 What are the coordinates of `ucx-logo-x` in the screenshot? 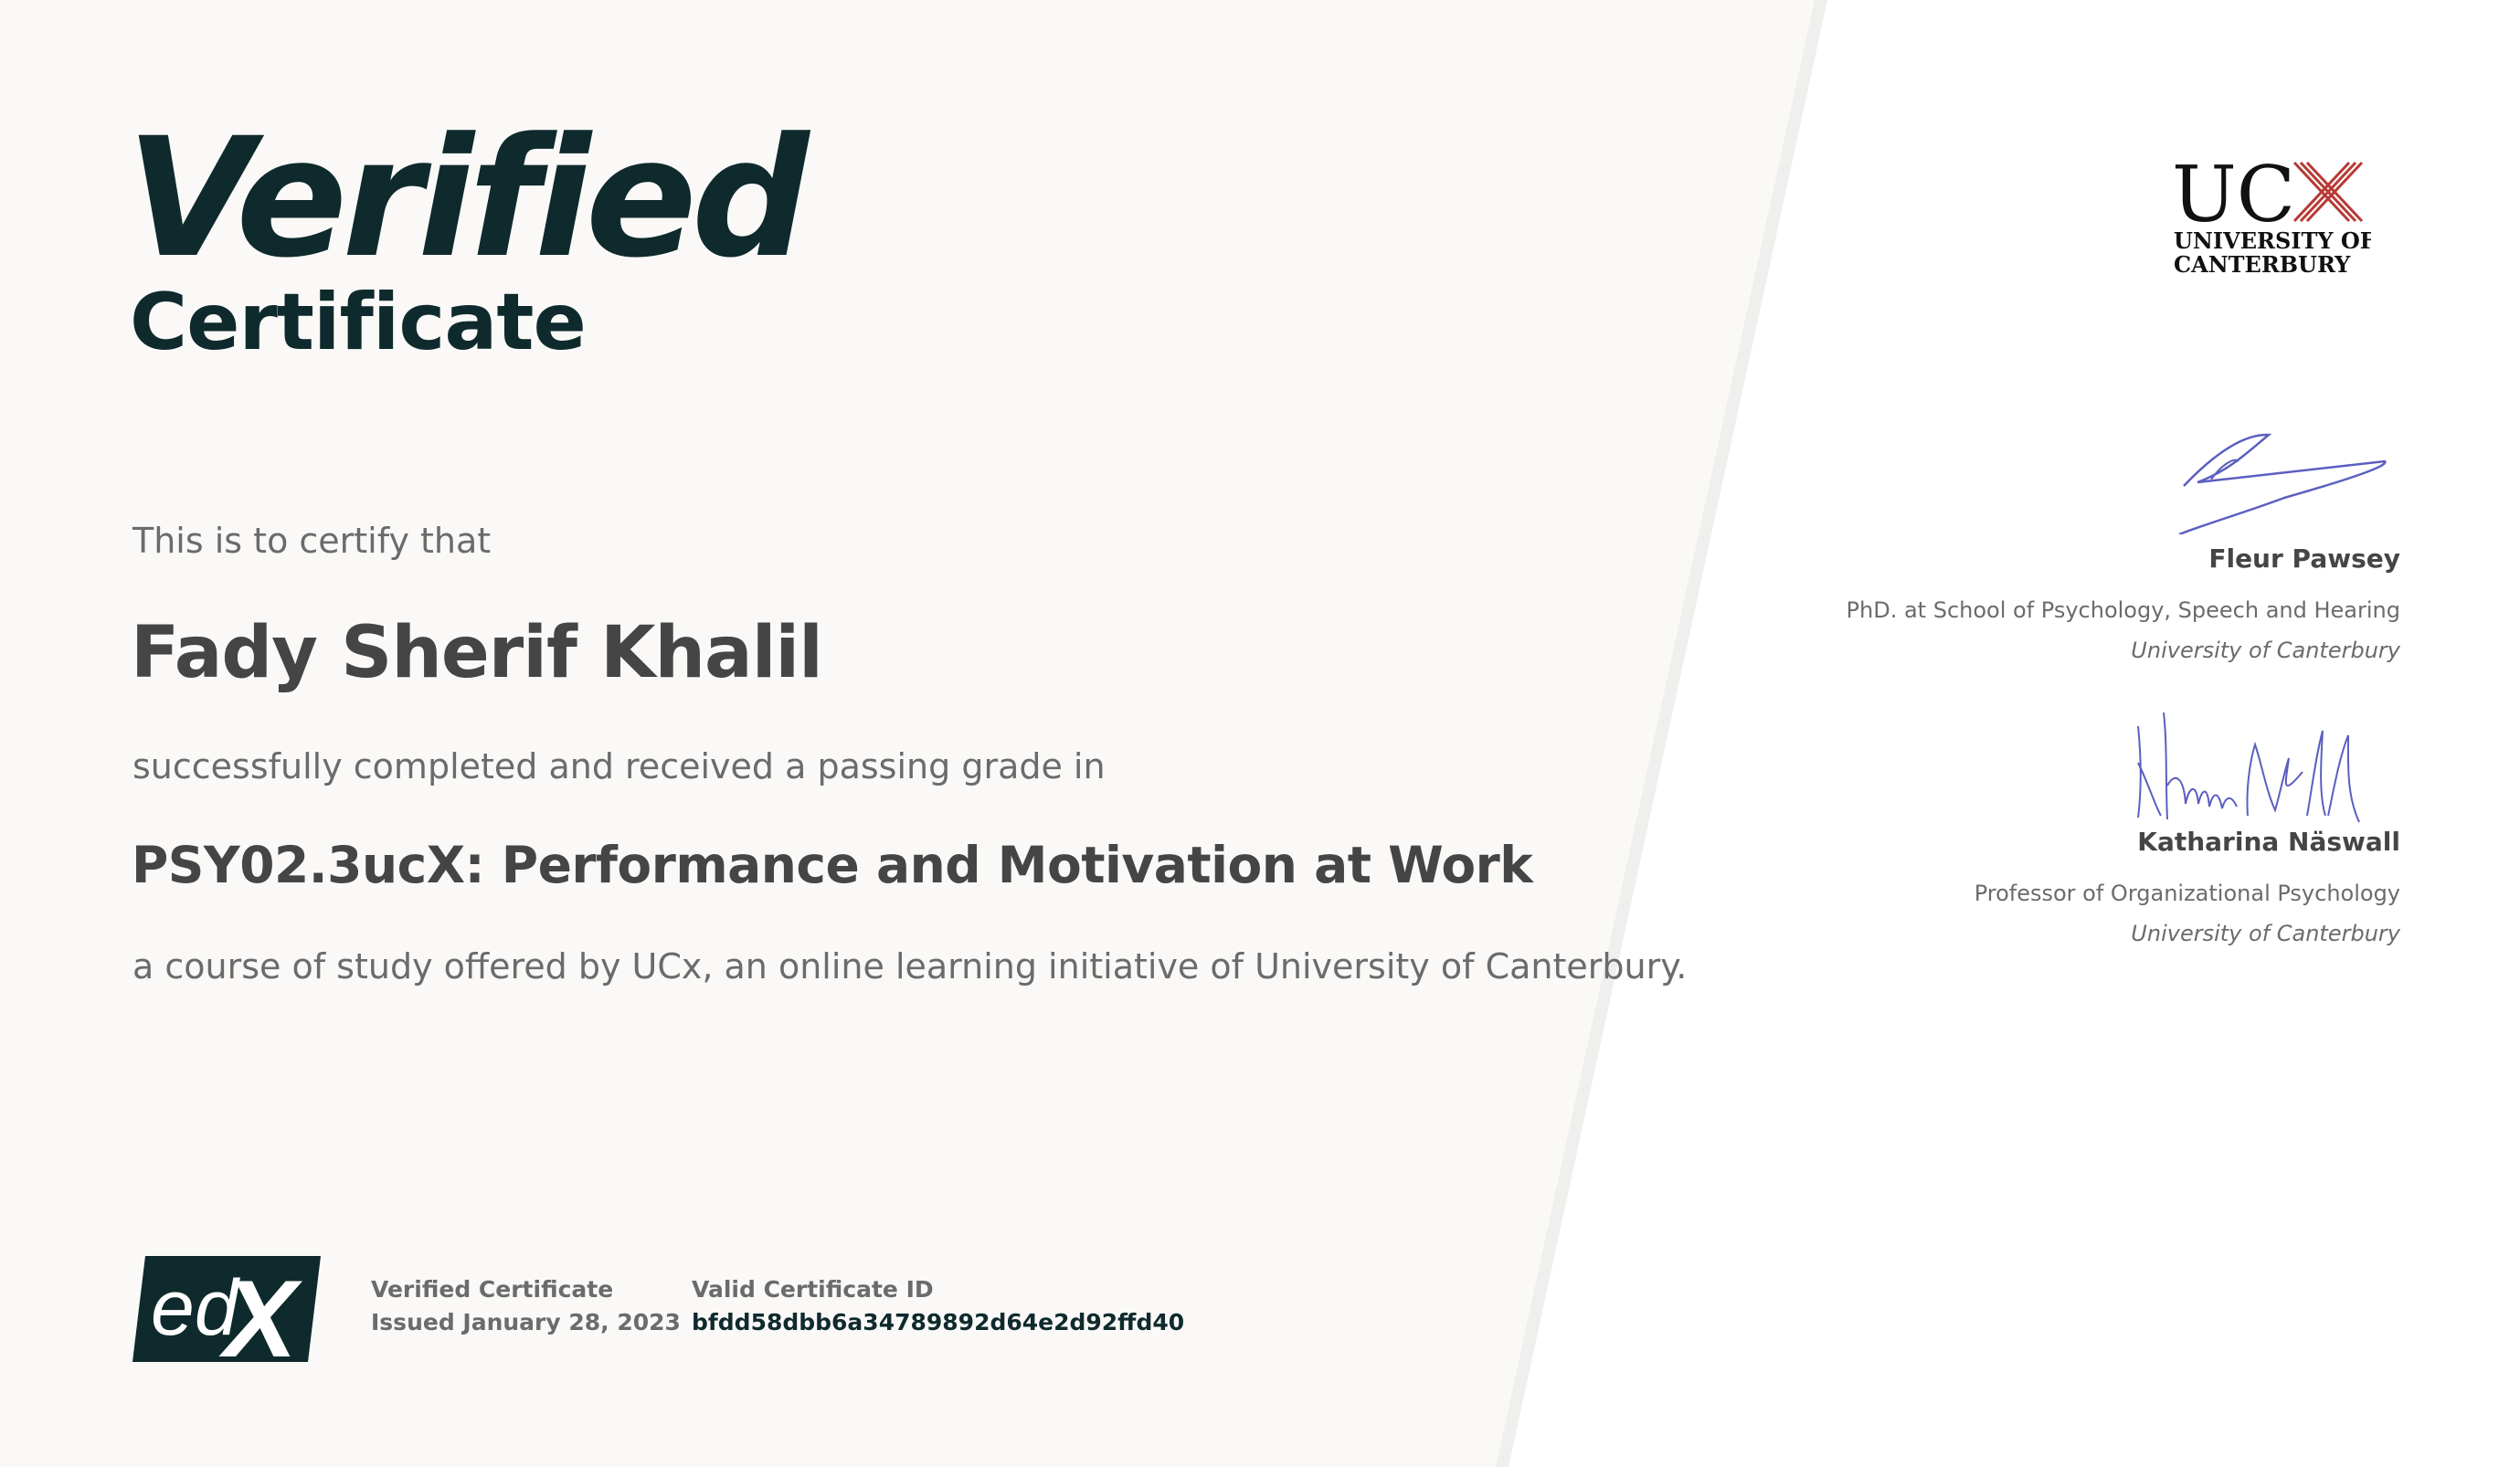 It's located at (2328, 192).